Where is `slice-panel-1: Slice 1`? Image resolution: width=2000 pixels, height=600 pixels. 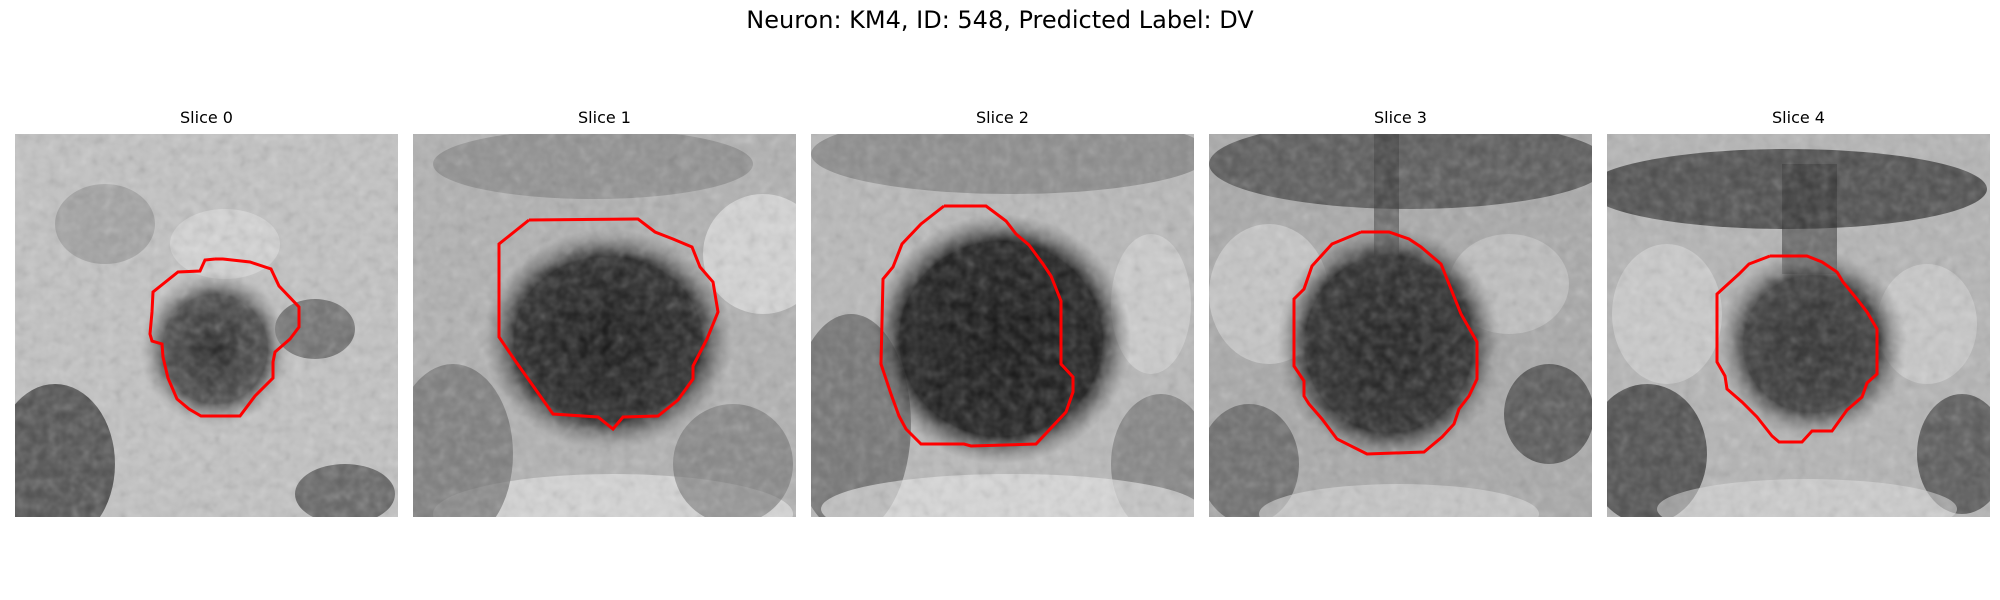 slice-panel-1: Slice 1 is located at coordinates (604, 312).